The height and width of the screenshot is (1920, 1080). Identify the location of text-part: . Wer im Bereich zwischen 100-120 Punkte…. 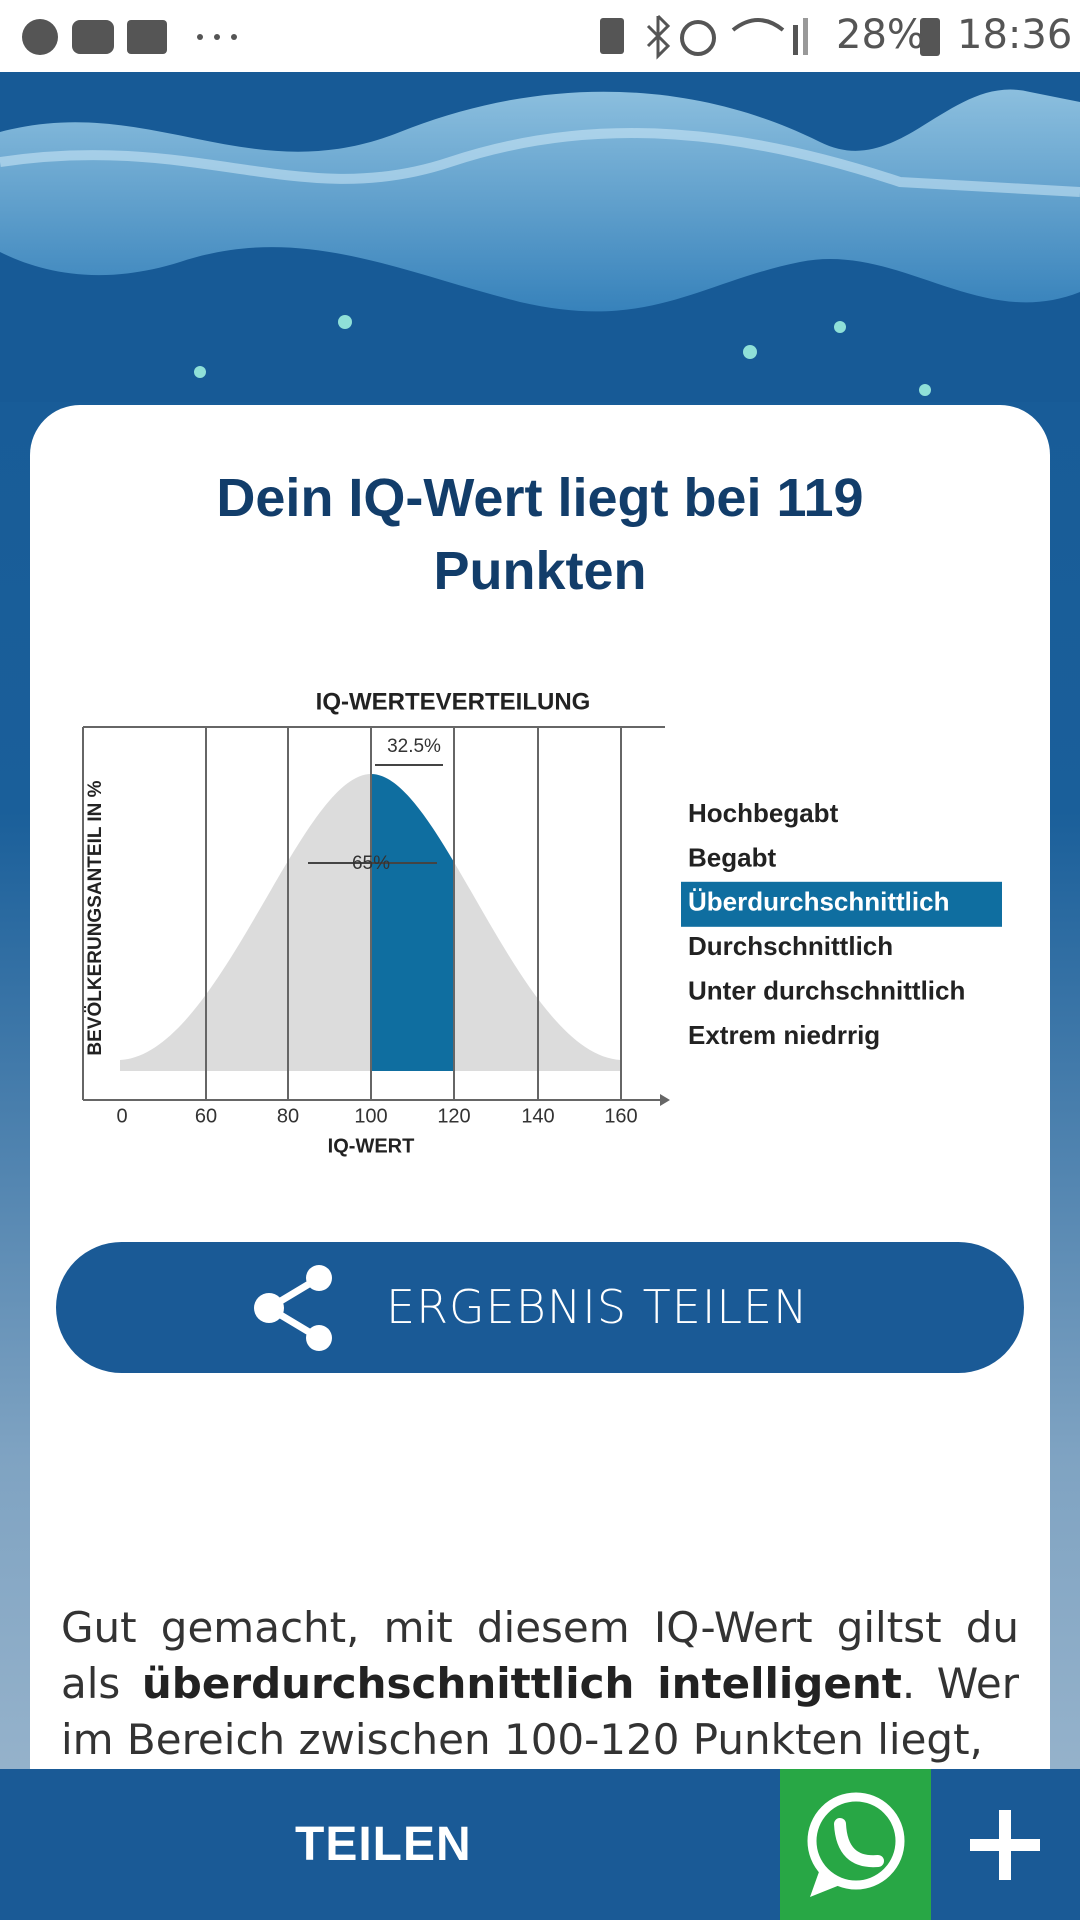
(540, 1711).